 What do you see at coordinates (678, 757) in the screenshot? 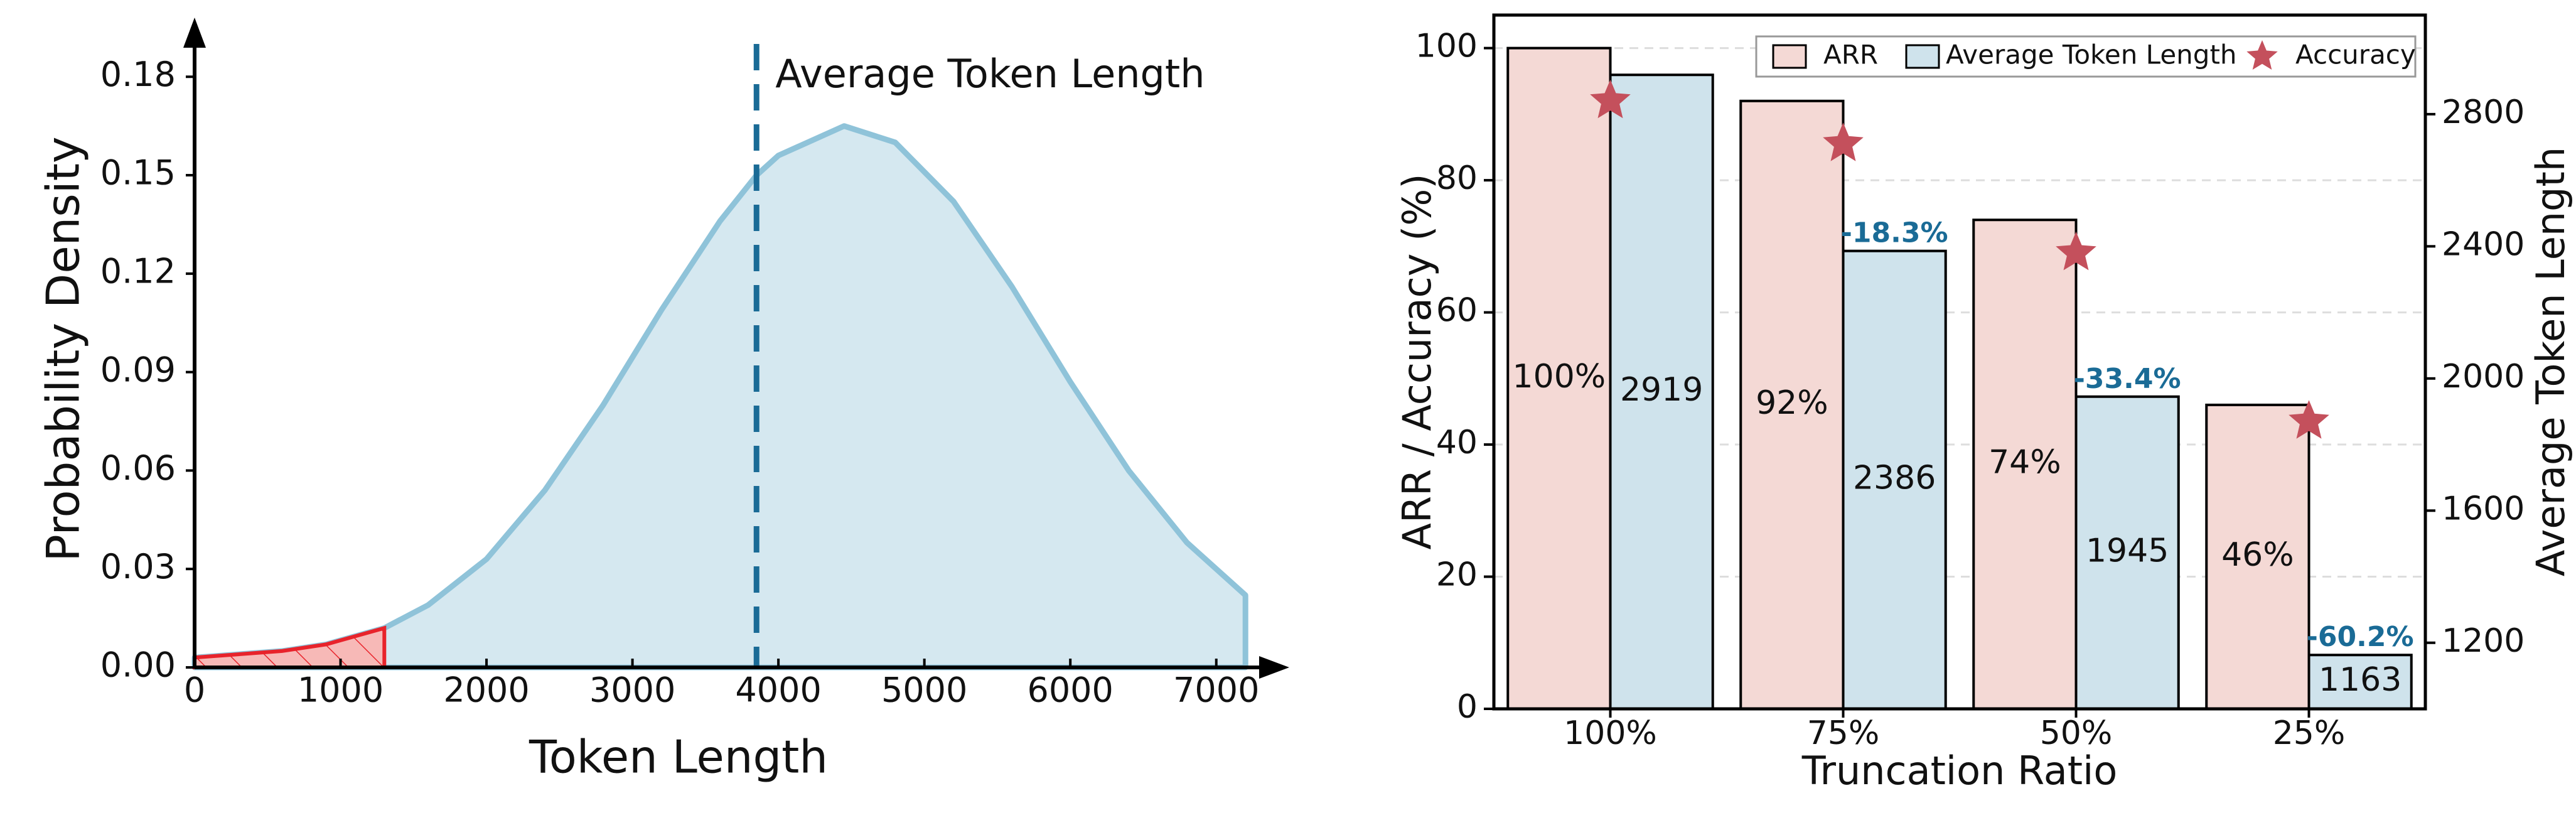
I see `x-axis-label: Token Length` at bounding box center [678, 757].